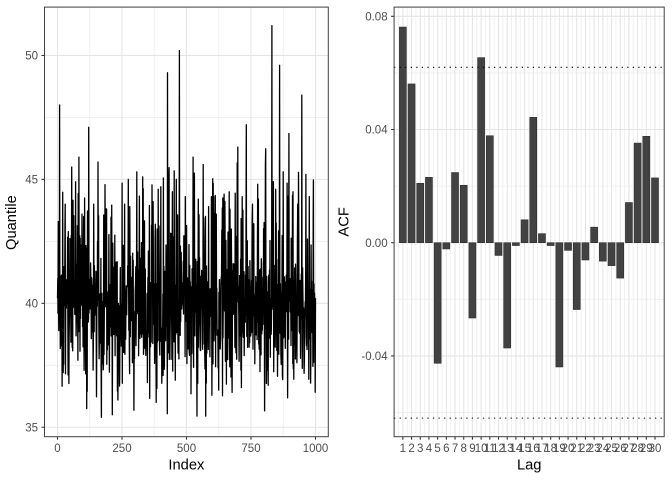 This screenshot has height=485, width=672. What do you see at coordinates (420, 449) in the screenshot?
I see `svg-text: 3` at bounding box center [420, 449].